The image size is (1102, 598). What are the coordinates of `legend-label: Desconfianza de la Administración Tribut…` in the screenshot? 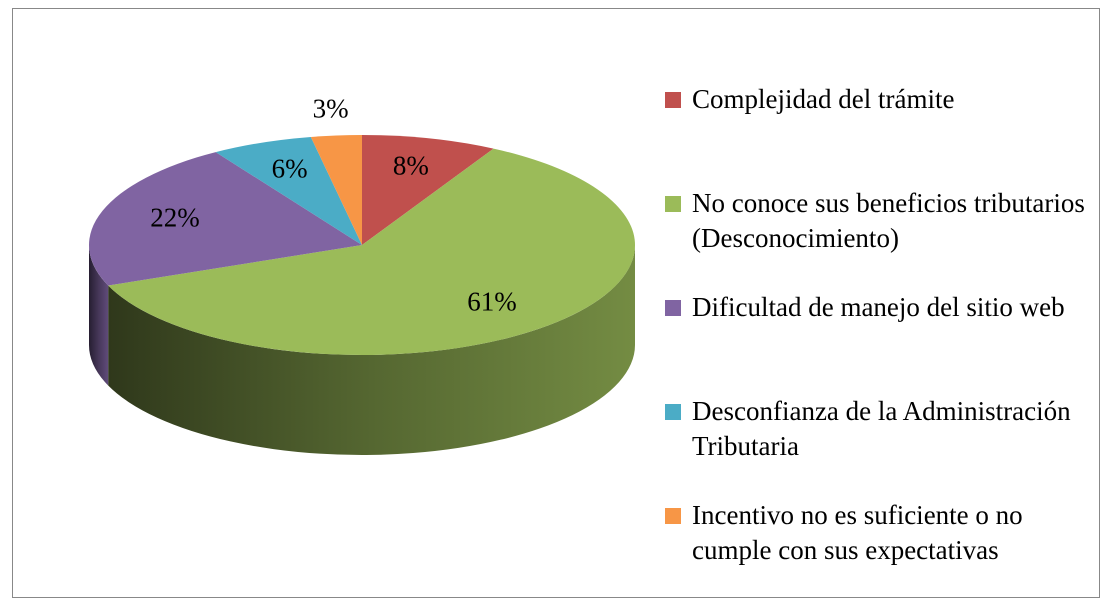 It's located at (881, 428).